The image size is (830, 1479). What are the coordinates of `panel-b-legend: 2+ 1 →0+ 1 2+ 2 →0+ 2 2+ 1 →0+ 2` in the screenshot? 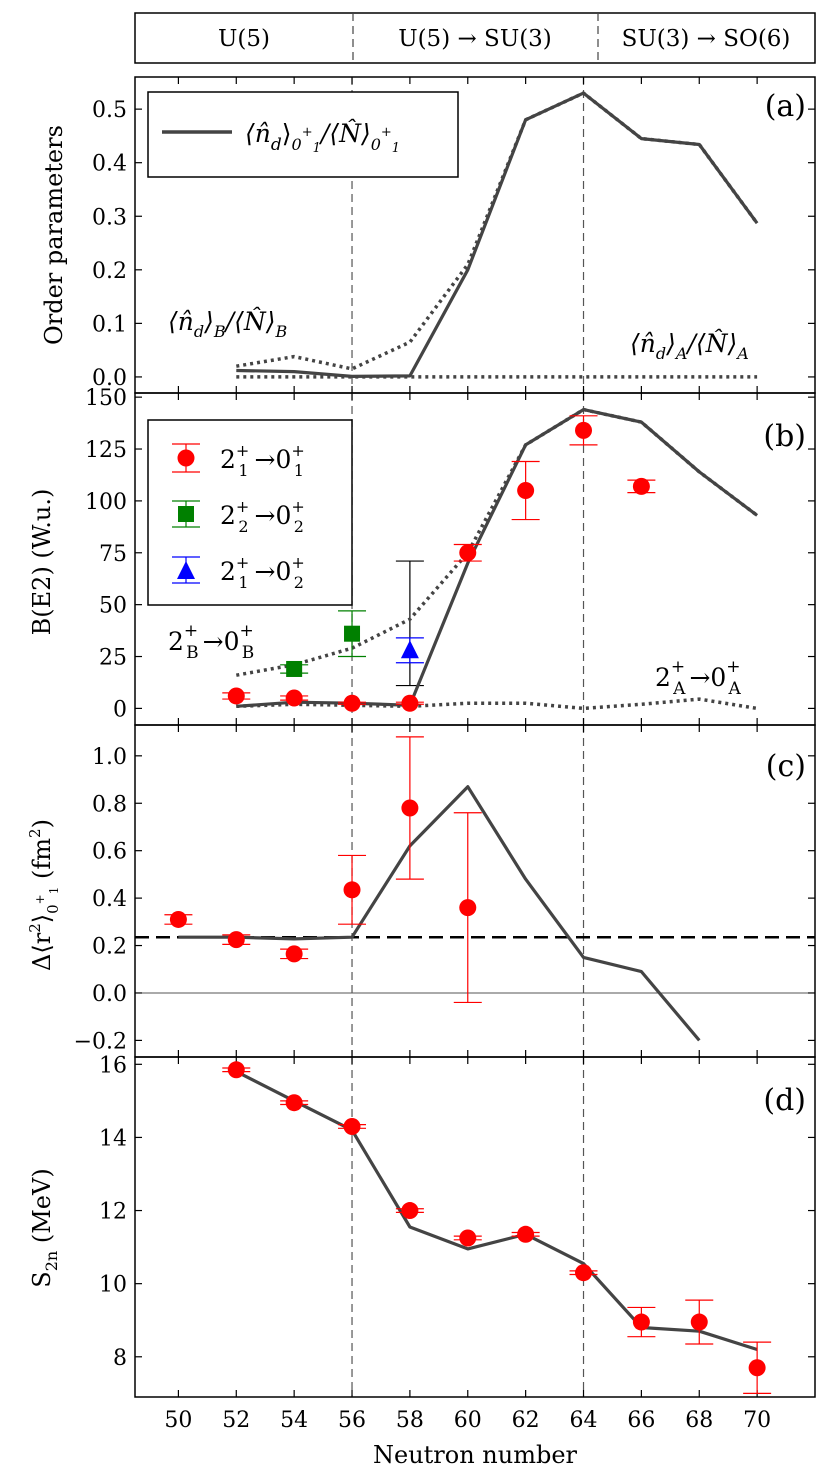 It's located at (250, 512).